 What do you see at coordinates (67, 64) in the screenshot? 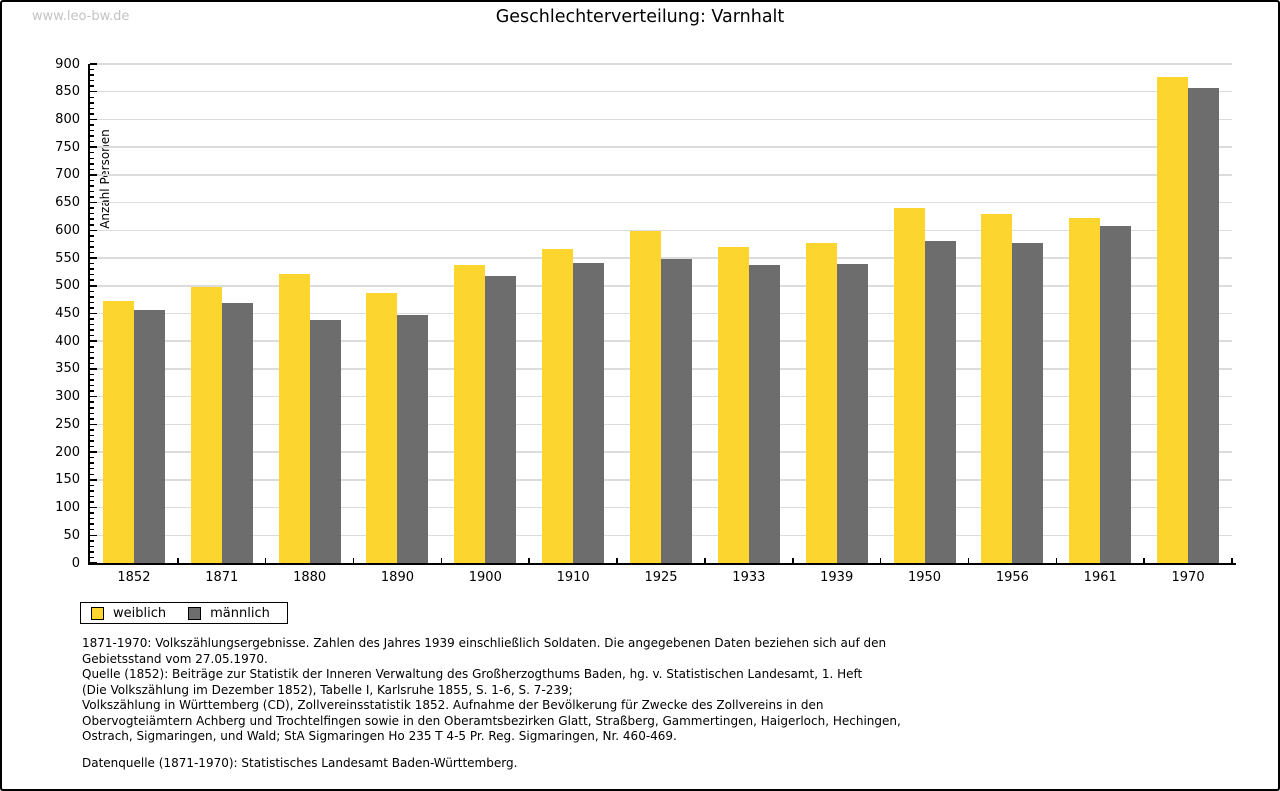
I see `y-axis-tick-label: 900` at bounding box center [67, 64].